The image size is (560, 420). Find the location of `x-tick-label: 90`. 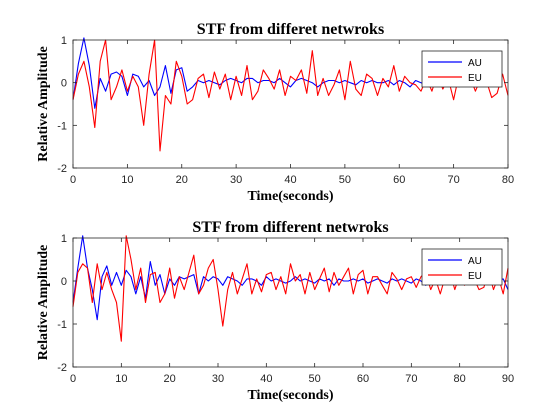

x-tick-label: 90 is located at coordinates (508, 379).